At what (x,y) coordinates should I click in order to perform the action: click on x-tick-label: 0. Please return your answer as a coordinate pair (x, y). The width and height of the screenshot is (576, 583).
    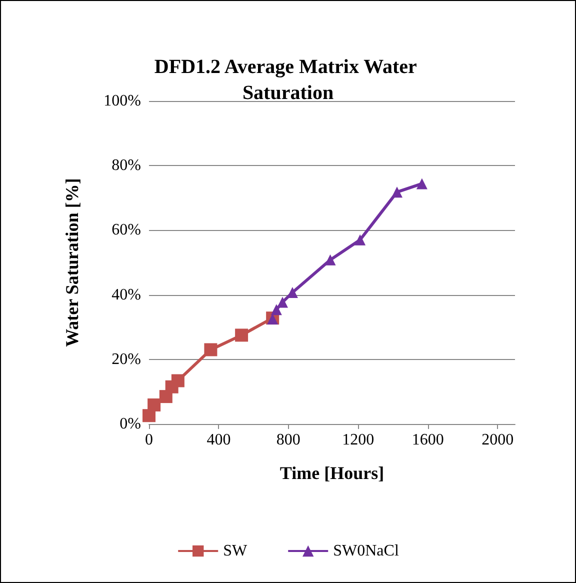
    Looking at the image, I should click on (149, 440).